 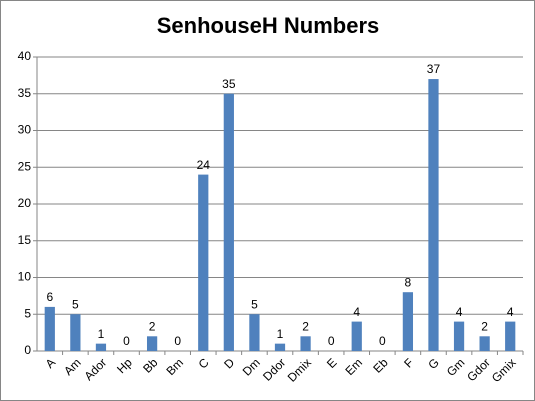 What do you see at coordinates (27, 313) in the screenshot?
I see `y-tick-label: 5` at bounding box center [27, 313].